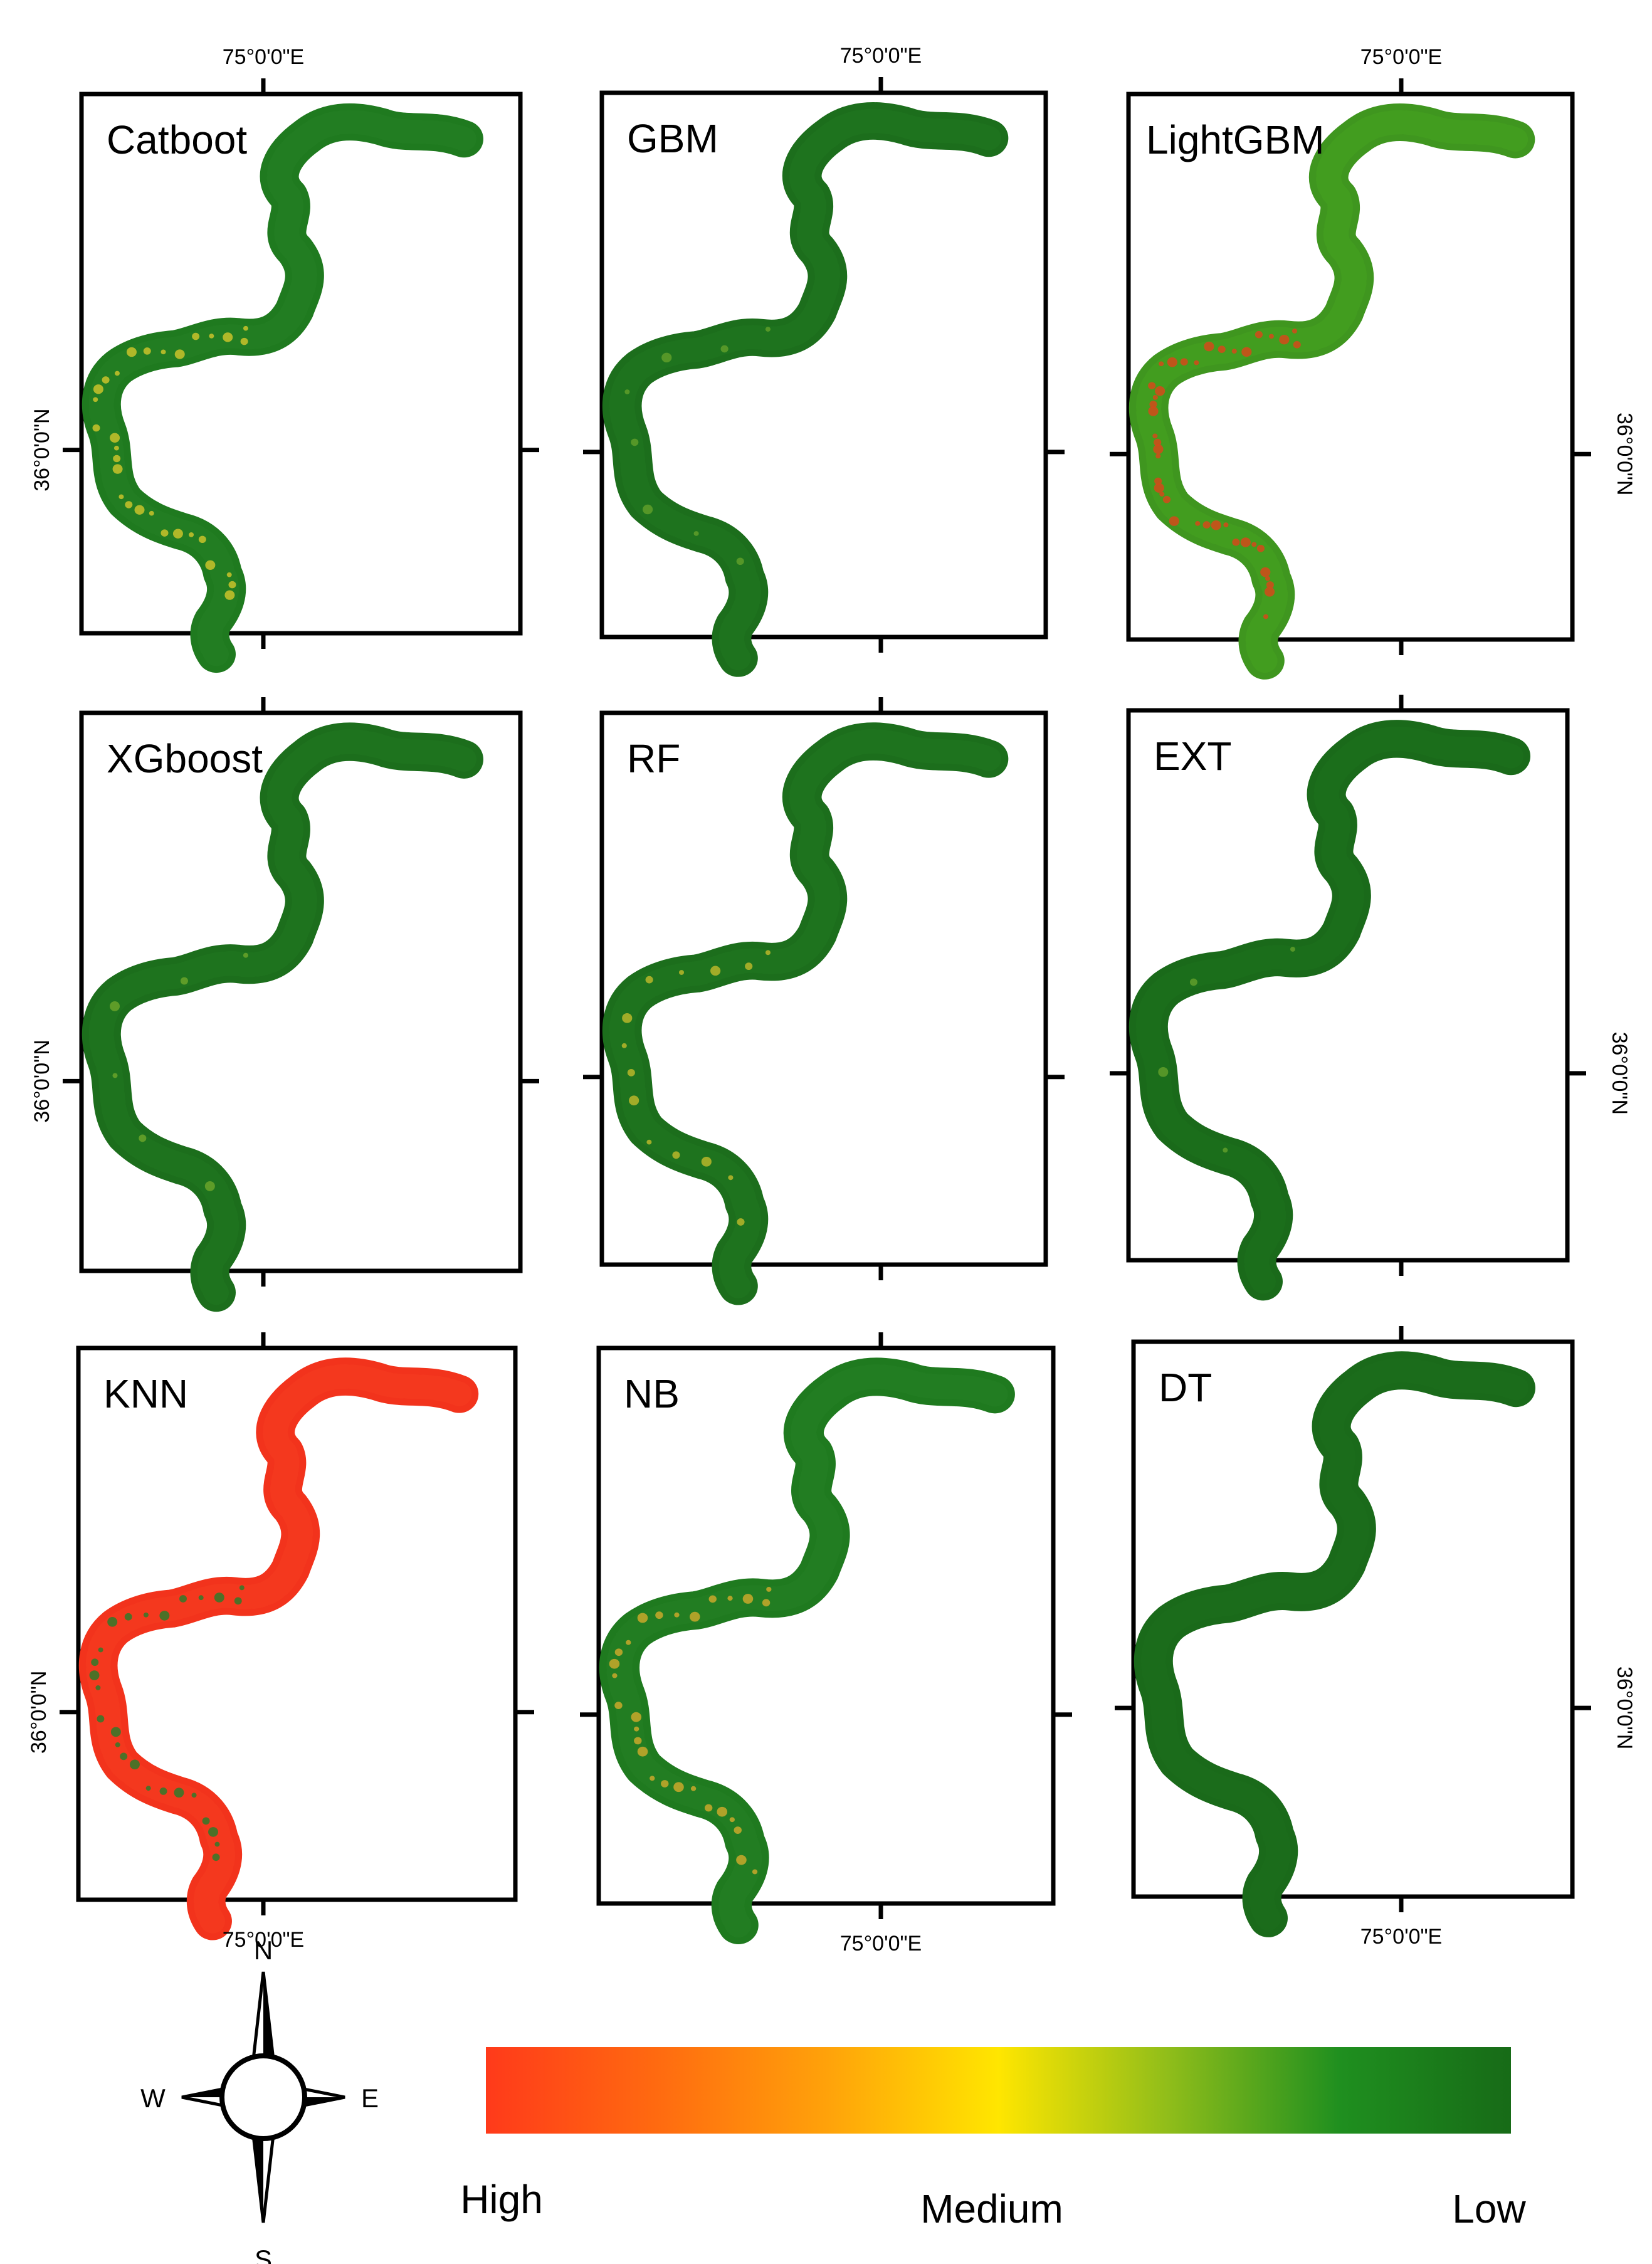 This screenshot has height=2264, width=1652. What do you see at coordinates (993, 2139) in the screenshot?
I see `susceptibility-legend: High Medium Low` at bounding box center [993, 2139].